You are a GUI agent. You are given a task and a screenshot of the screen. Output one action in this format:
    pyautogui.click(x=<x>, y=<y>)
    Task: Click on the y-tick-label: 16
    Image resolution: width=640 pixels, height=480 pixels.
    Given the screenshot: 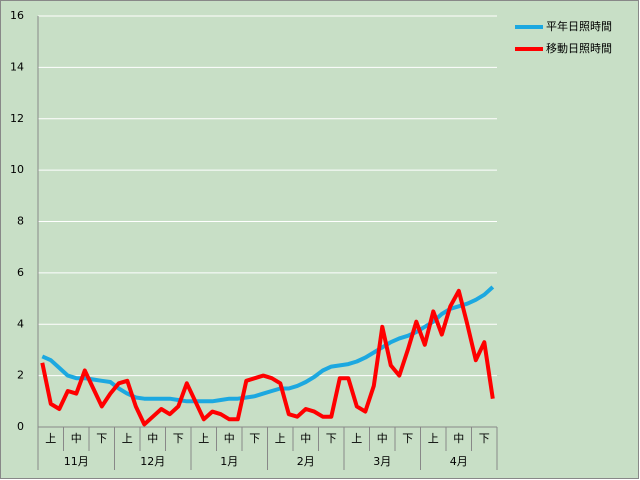 What is the action you would take?
    pyautogui.click(x=17, y=15)
    